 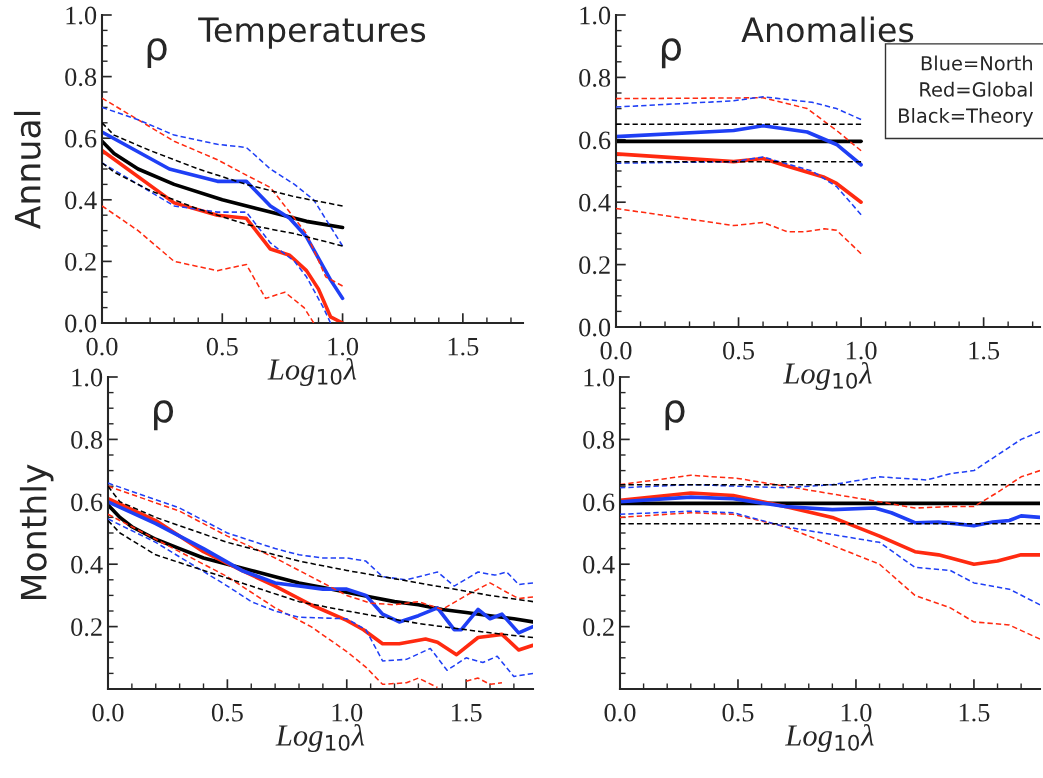 I want to click on annotation: Blue=North Red=Global Black=Theory, so click(x=966, y=91).